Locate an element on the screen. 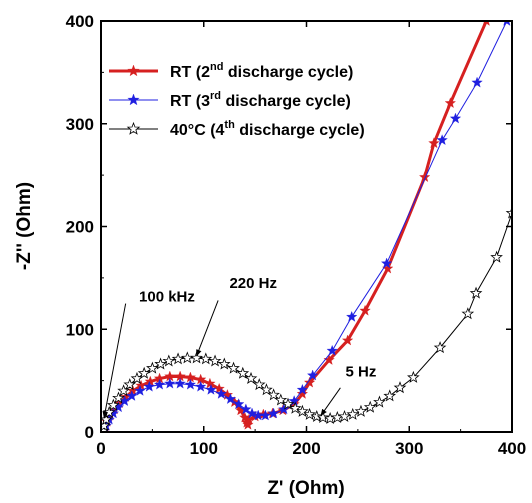  x-axis-title: Z' (Ohm) is located at coordinates (305, 488).